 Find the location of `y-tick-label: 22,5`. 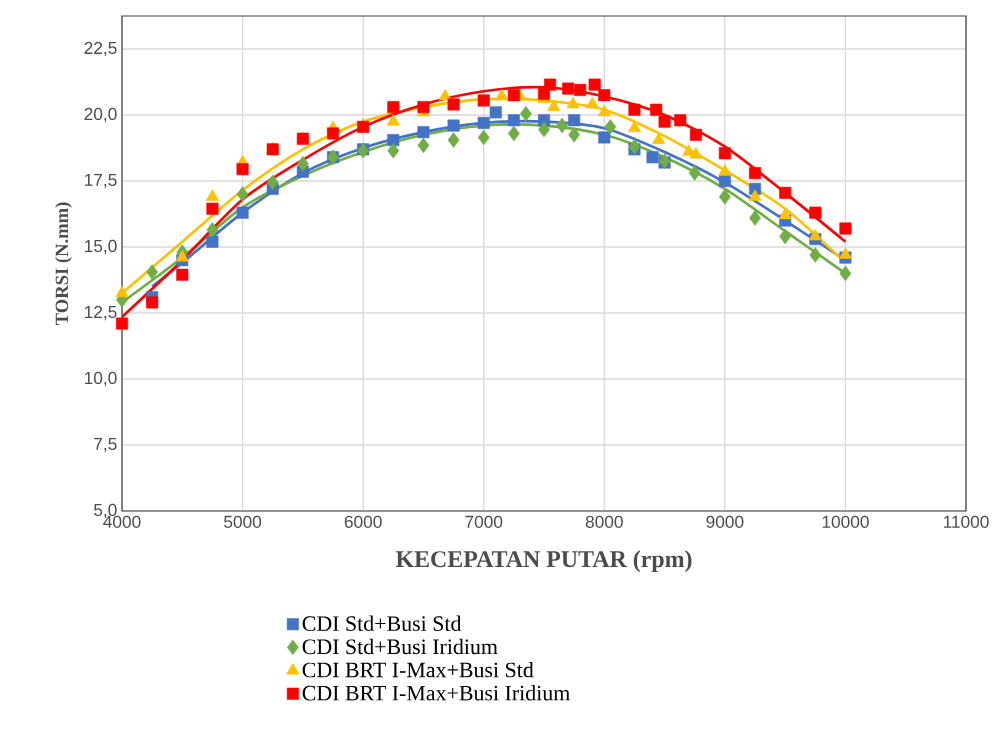

y-tick-label: 22,5 is located at coordinates (100, 49).